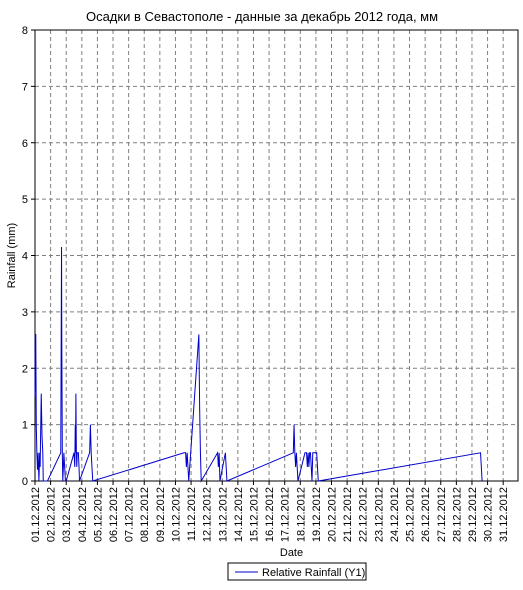 The width and height of the screenshot is (523, 590). I want to click on x-tick-label: 14.12.2012, so click(239, 514).